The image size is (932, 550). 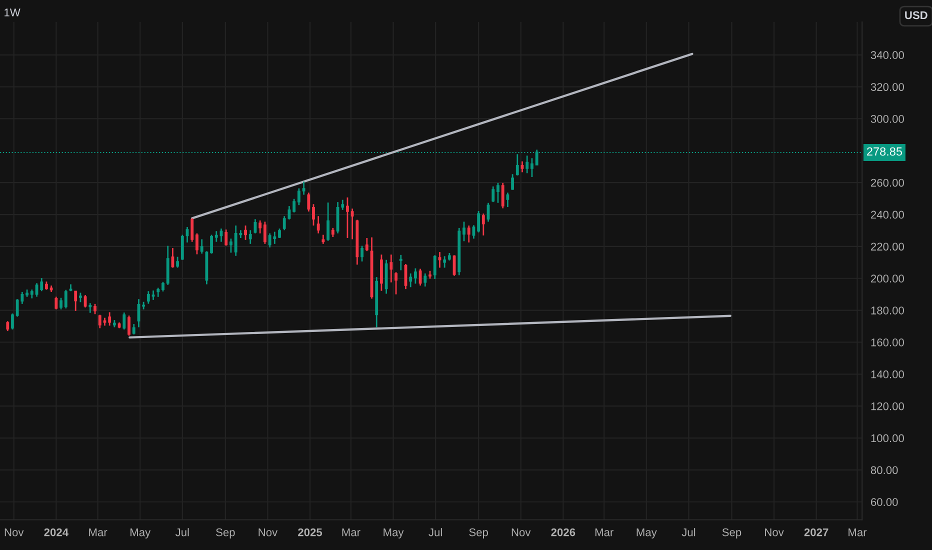 What do you see at coordinates (887, 246) in the screenshot?
I see `y-tick-label: 220.00` at bounding box center [887, 246].